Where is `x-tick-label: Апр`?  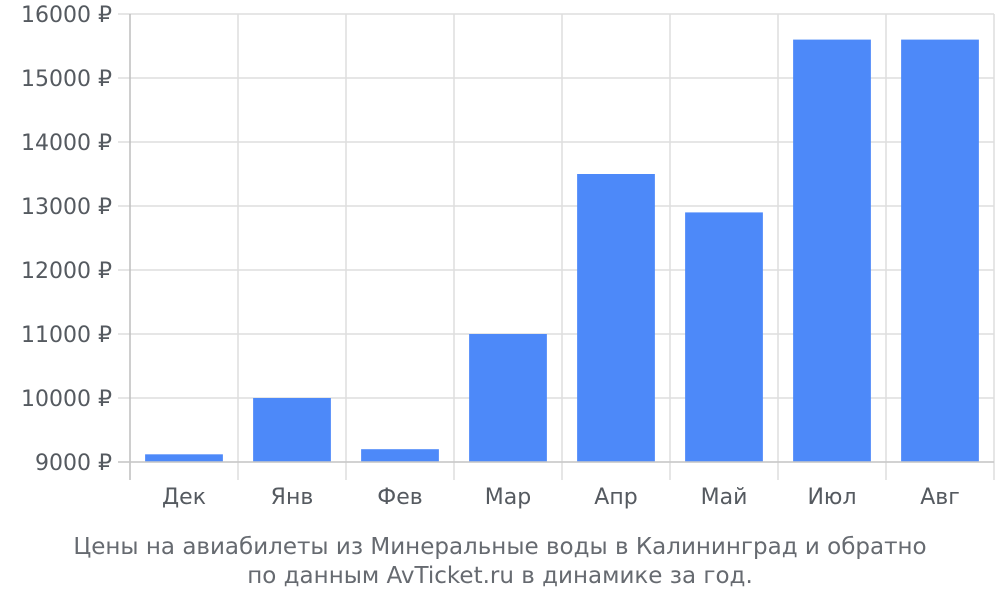
x-tick-label: Апр is located at coordinates (615, 497).